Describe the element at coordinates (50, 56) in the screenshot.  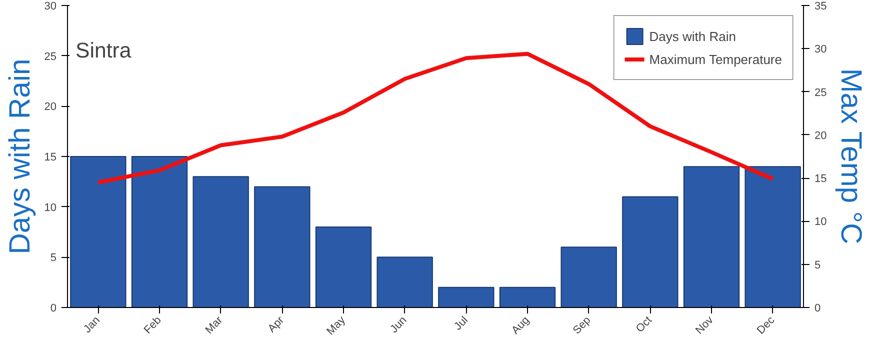
I see `y-tick-label: 25` at that location.